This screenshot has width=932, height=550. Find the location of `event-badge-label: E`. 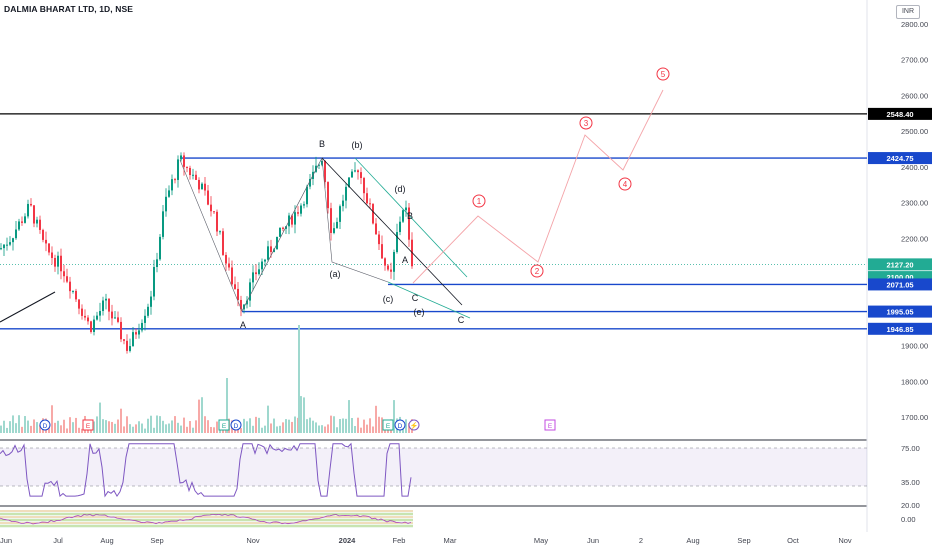

event-badge-label: E is located at coordinates (550, 426).